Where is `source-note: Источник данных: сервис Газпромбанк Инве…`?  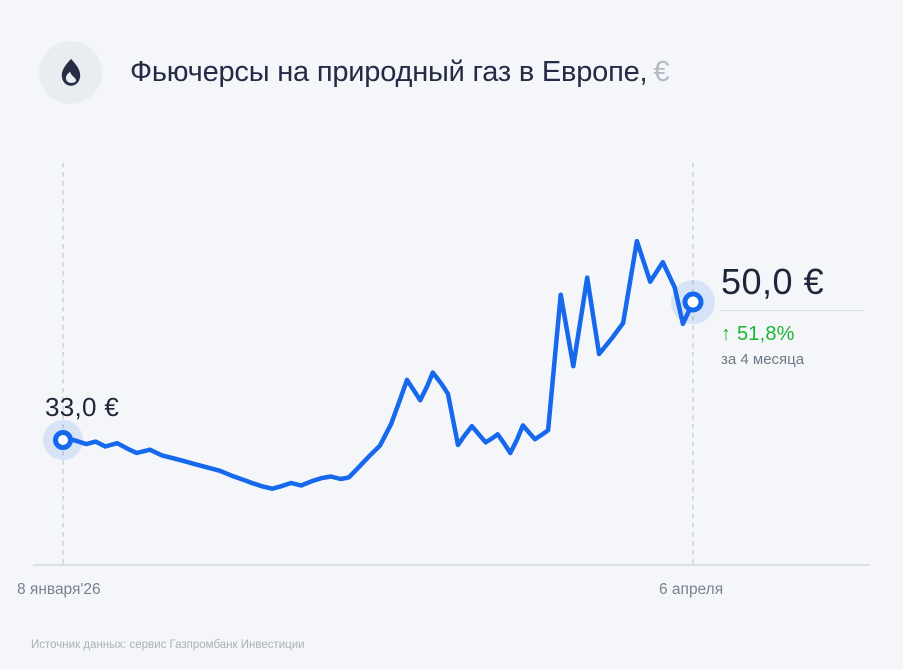 source-note: Источник данных: сервис Газпромбанк Инве… is located at coordinates (168, 645).